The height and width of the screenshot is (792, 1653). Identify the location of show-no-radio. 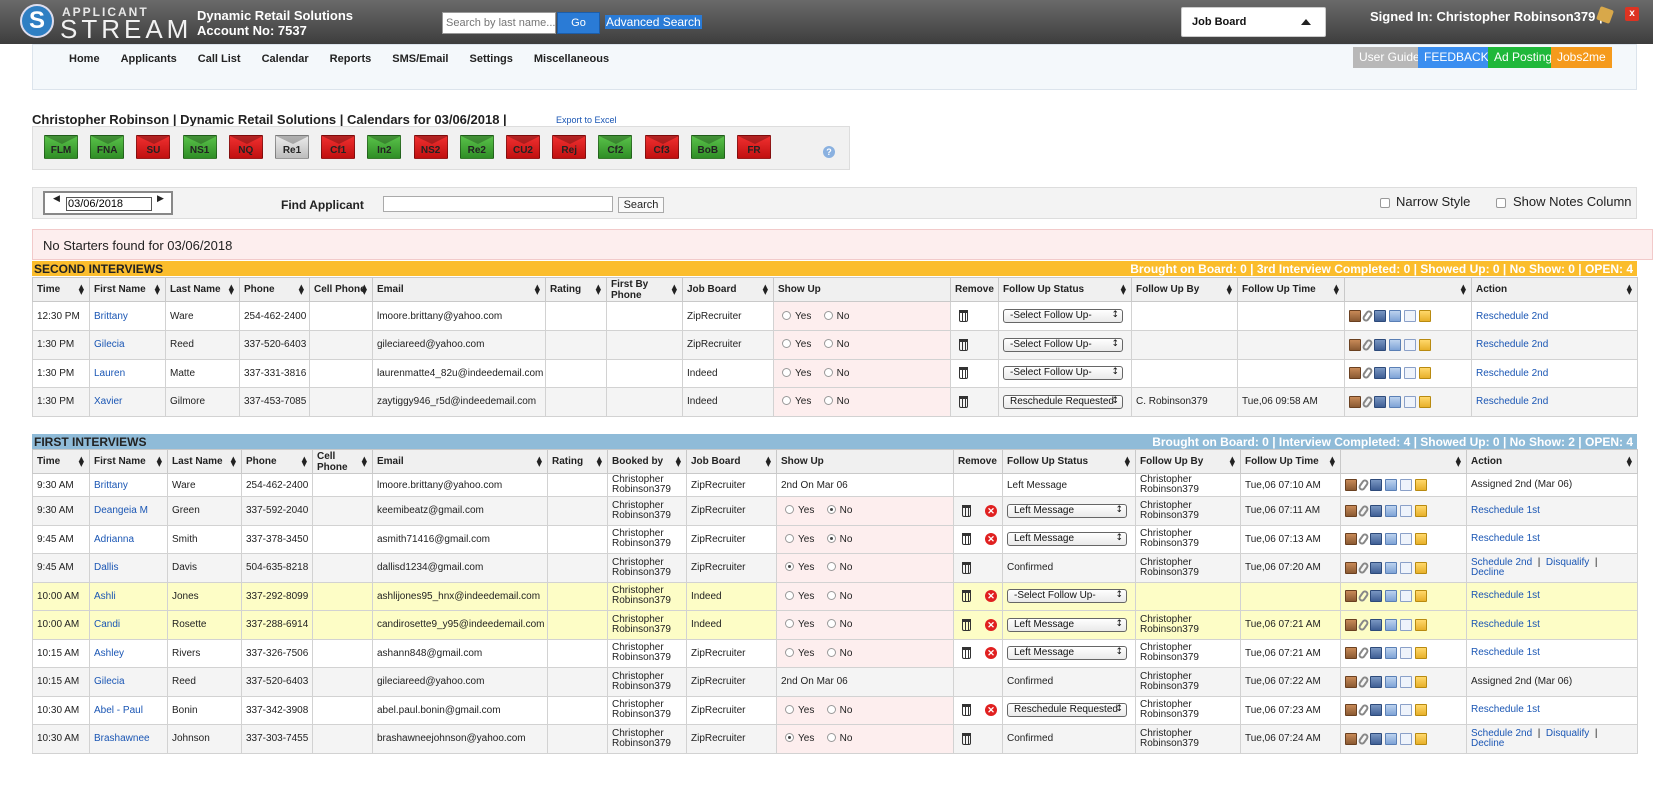
(831, 567).